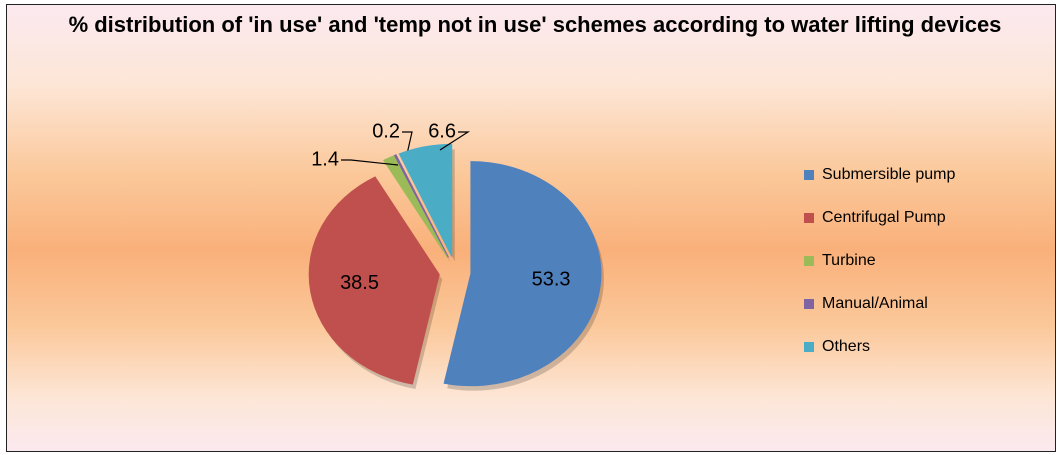  Describe the element at coordinates (884, 217) in the screenshot. I see `legend-label: Centrifugal Pump` at that location.